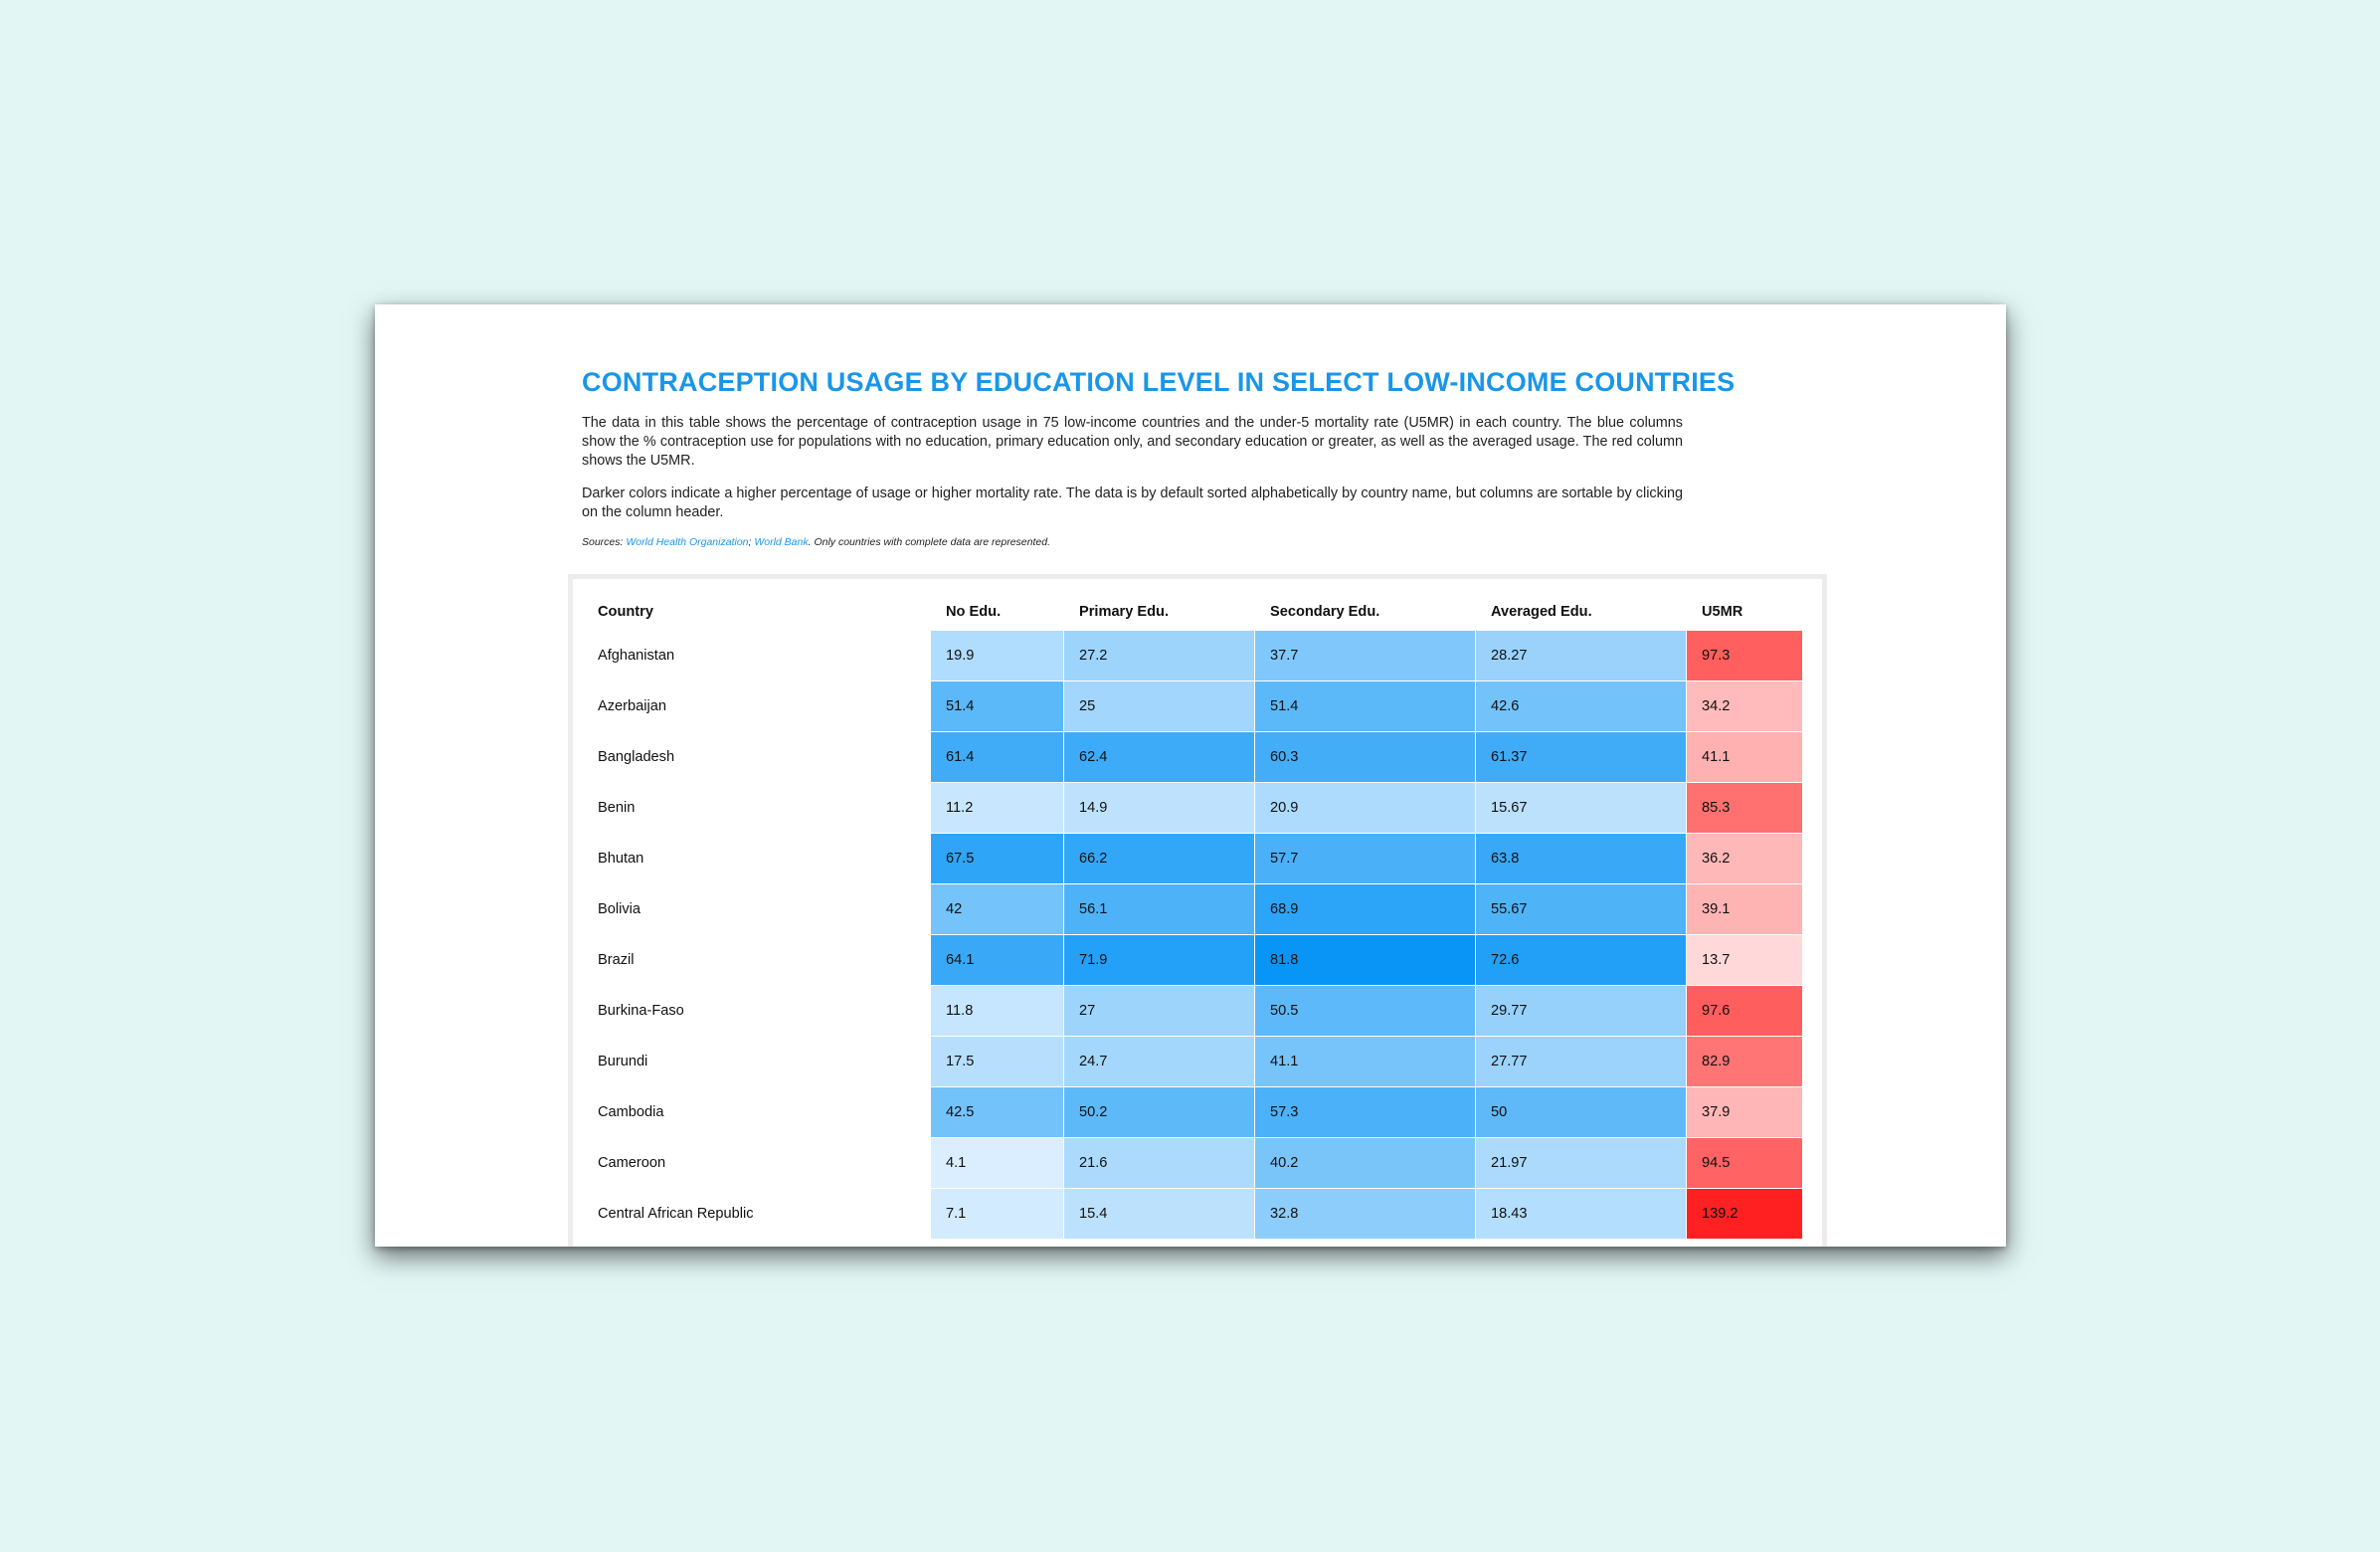 The height and width of the screenshot is (1552, 2380). I want to click on cell-primary-edu: 50.2, so click(1159, 1112).